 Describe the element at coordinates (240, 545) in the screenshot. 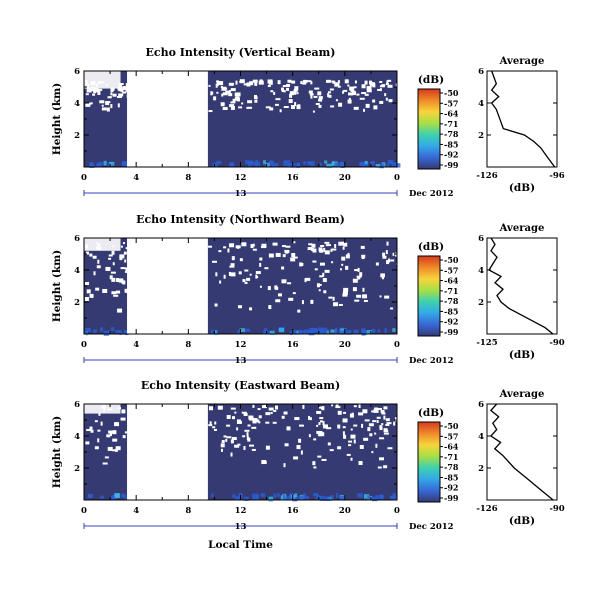

I see `x-axis-label: Local Time` at that location.